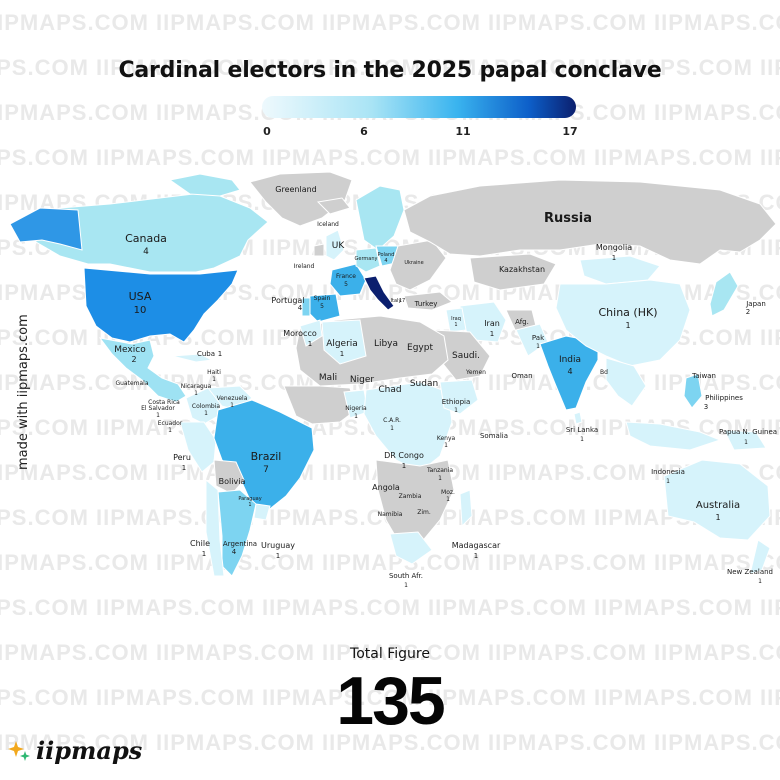  Describe the element at coordinates (390, 514) in the screenshot. I see `label-namibia: Namibia` at that location.